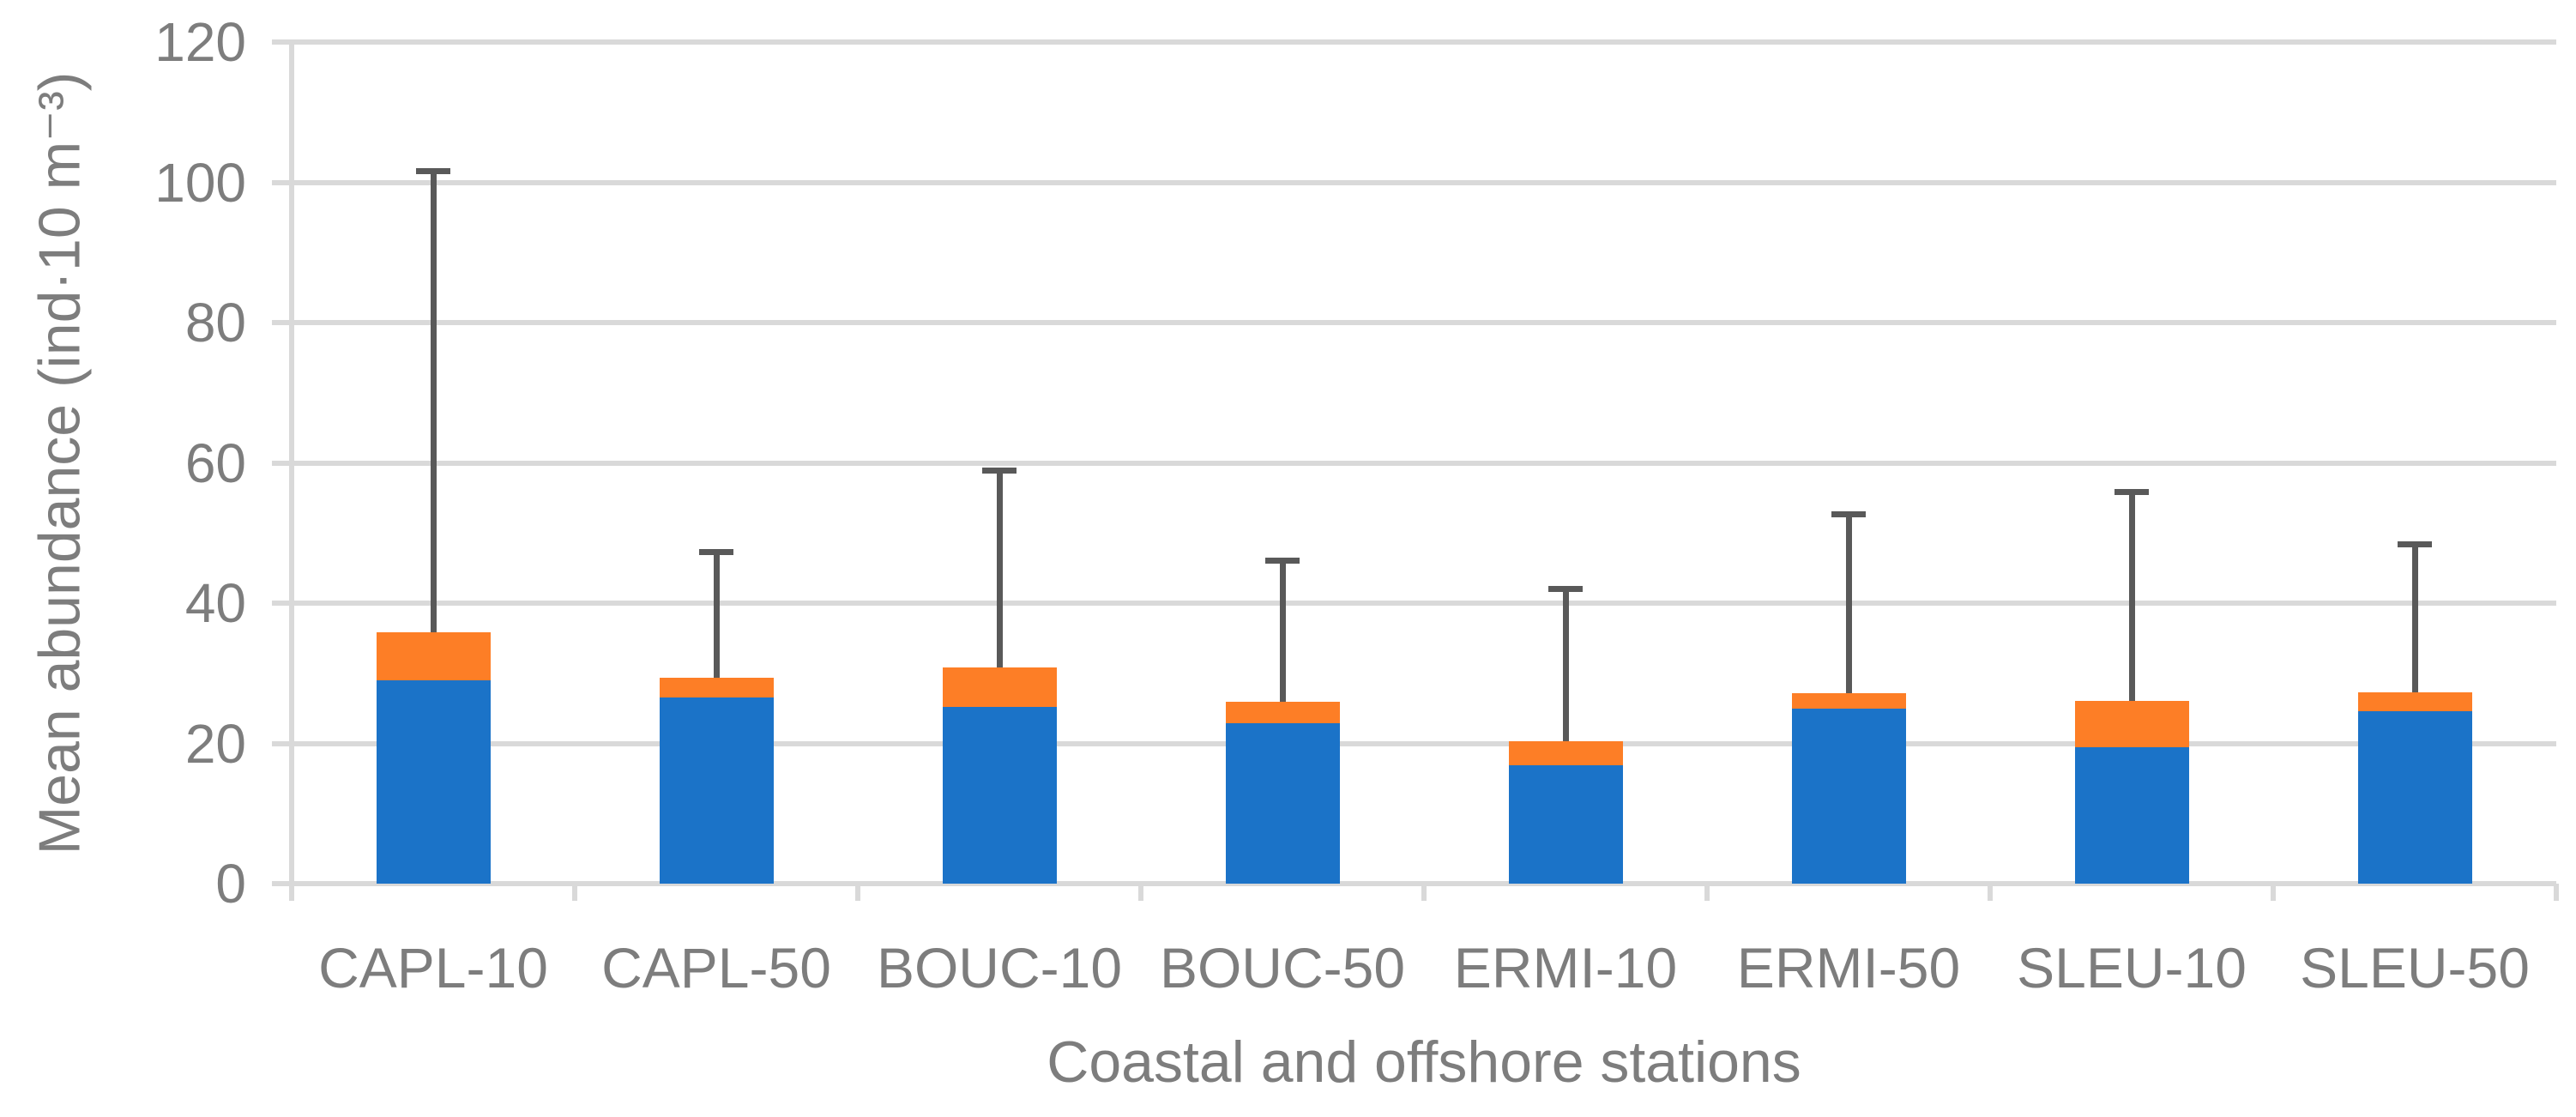 The image size is (2576, 1117). I want to click on x-axis-title: Coastal and offshore stations, so click(1424, 1062).